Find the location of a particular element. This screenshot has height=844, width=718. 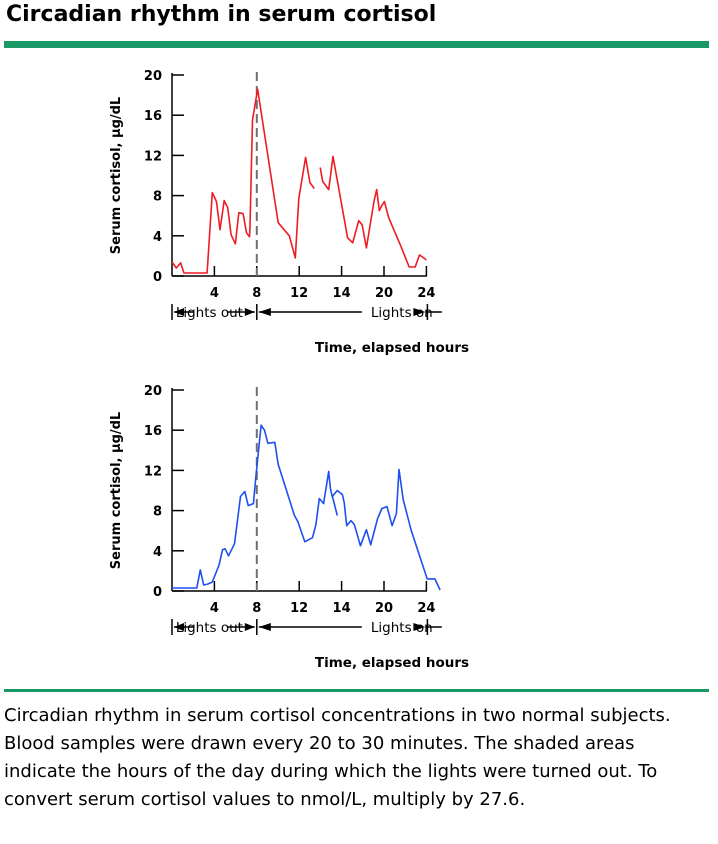

page-title: Circadian rhythm in serum cortisol is located at coordinates (221, 14).